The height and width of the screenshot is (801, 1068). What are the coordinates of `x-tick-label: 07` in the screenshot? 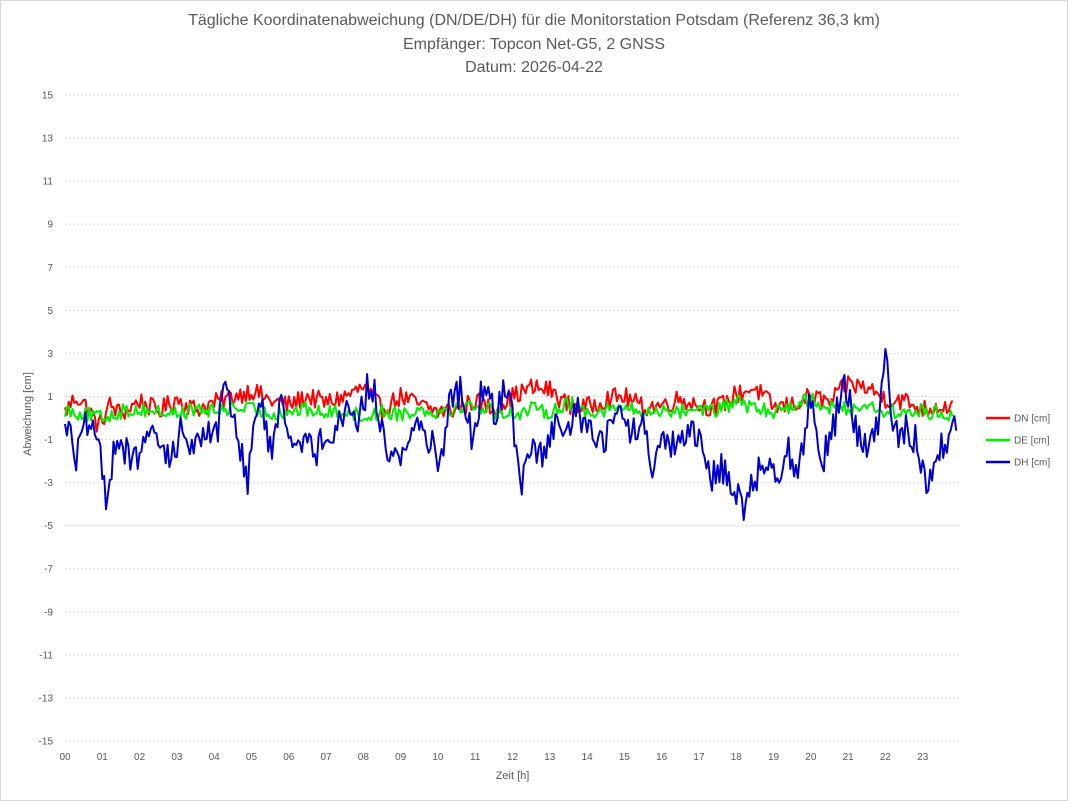 It's located at (326, 757).